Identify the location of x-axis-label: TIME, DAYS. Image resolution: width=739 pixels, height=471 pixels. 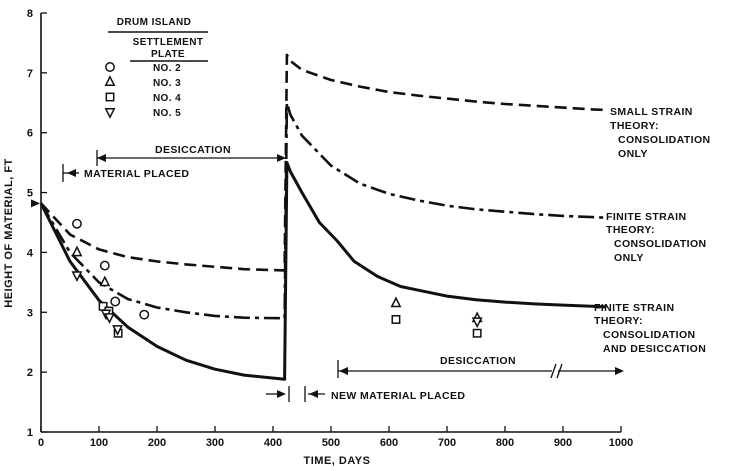
(337, 461).